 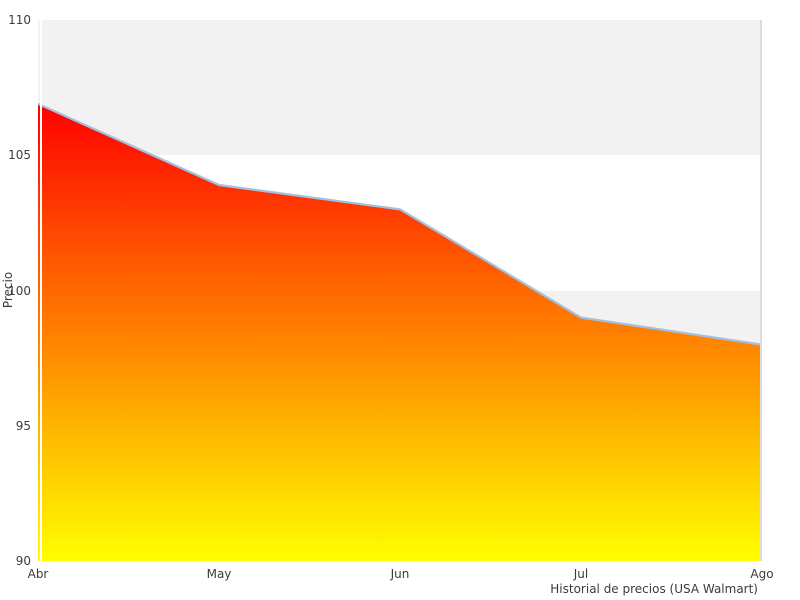 What do you see at coordinates (400, 574) in the screenshot?
I see `x-tick-label-jun: Jun` at bounding box center [400, 574].